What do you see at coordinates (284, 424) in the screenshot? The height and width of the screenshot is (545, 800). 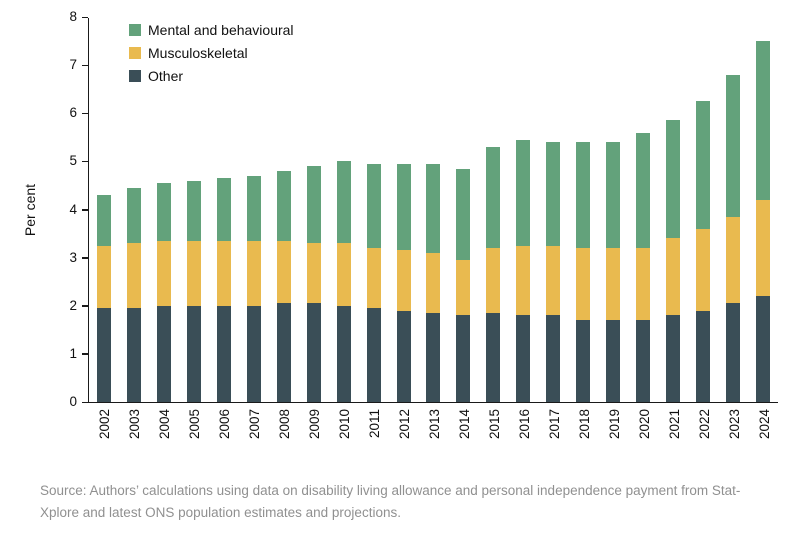 I see `x-axis-label: 2008` at bounding box center [284, 424].